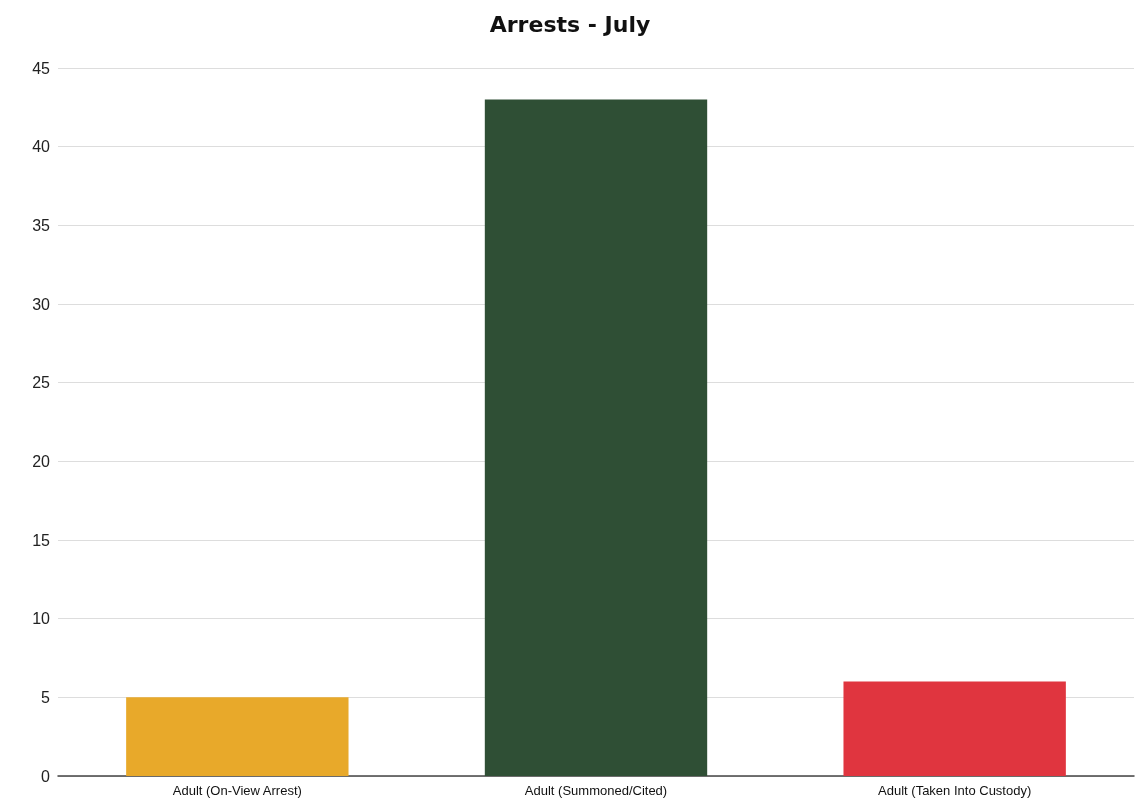  What do you see at coordinates (237, 790) in the screenshot?
I see `x-tick-label: Adult (On-View Arrest)` at bounding box center [237, 790].